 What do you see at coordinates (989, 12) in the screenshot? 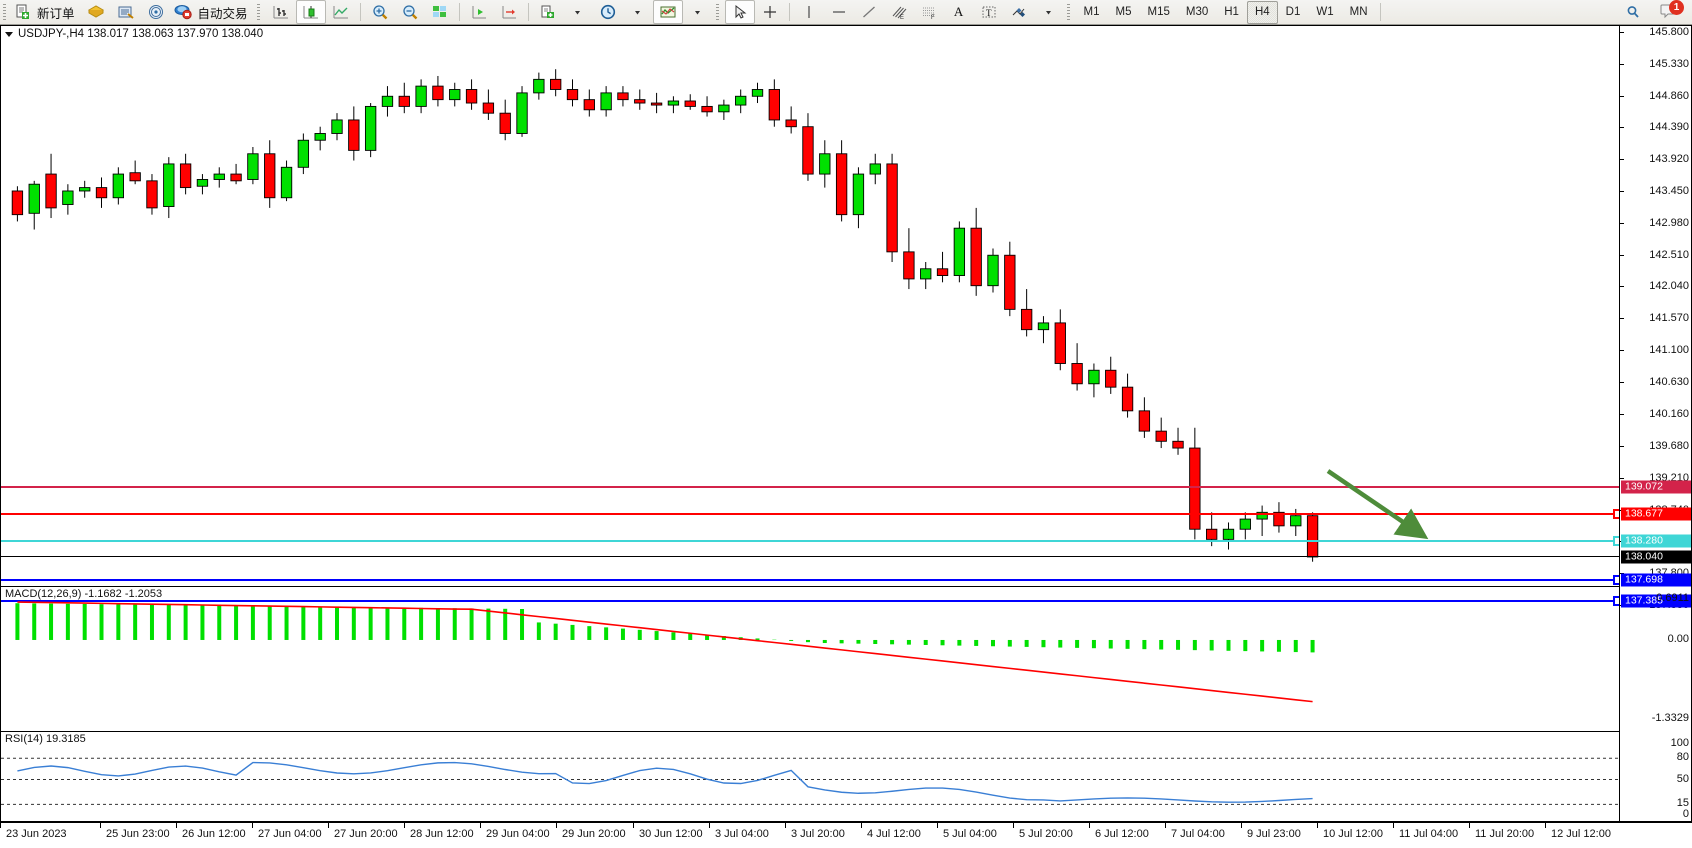
I see `text-label-button: T` at bounding box center [989, 12].